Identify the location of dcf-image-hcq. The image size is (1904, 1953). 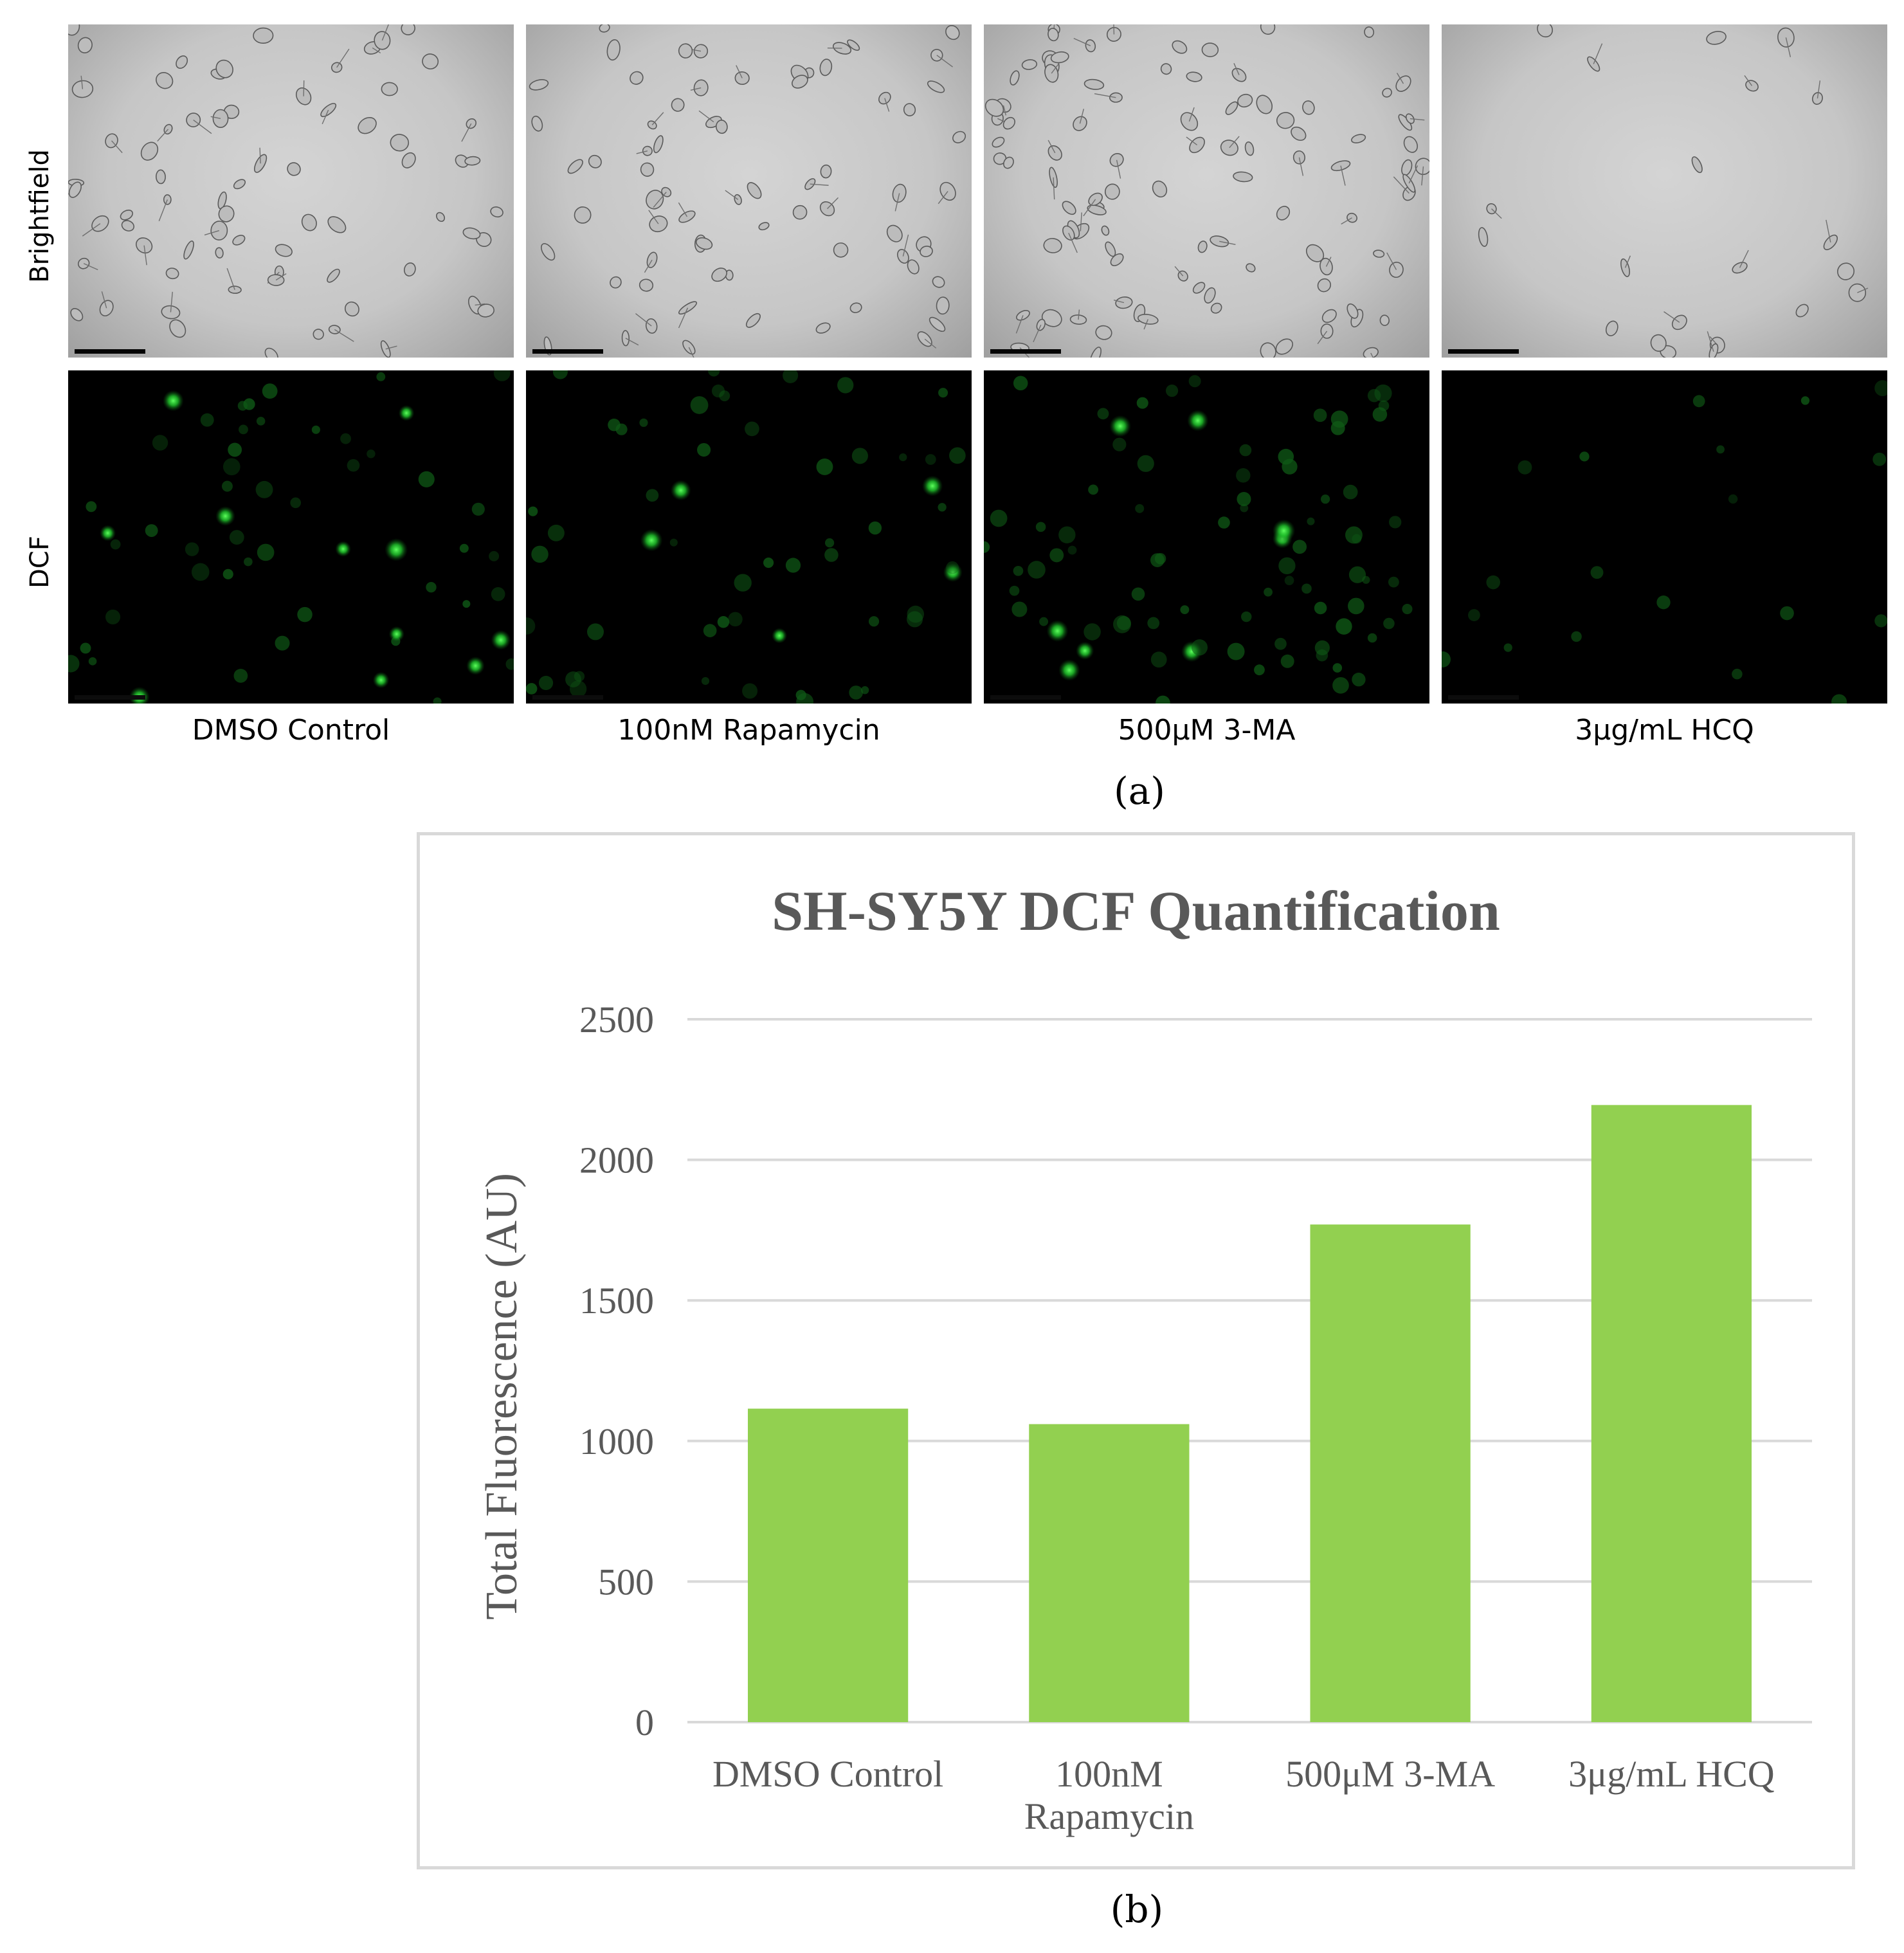
(1665, 537).